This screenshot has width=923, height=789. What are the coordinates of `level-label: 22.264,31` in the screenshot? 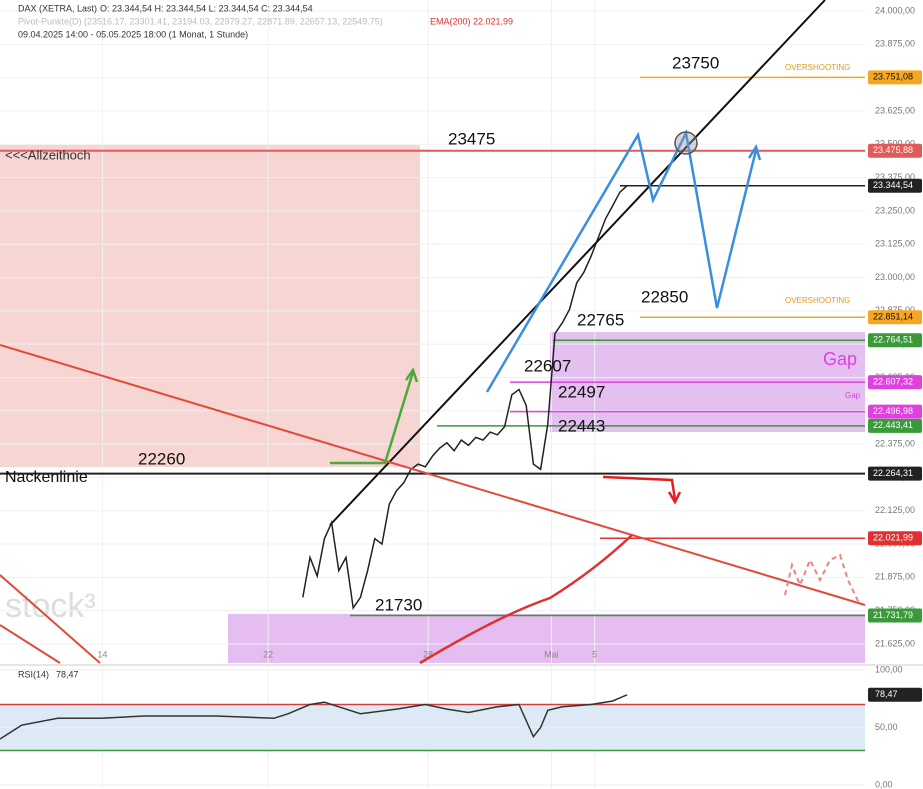 It's located at (893, 473).